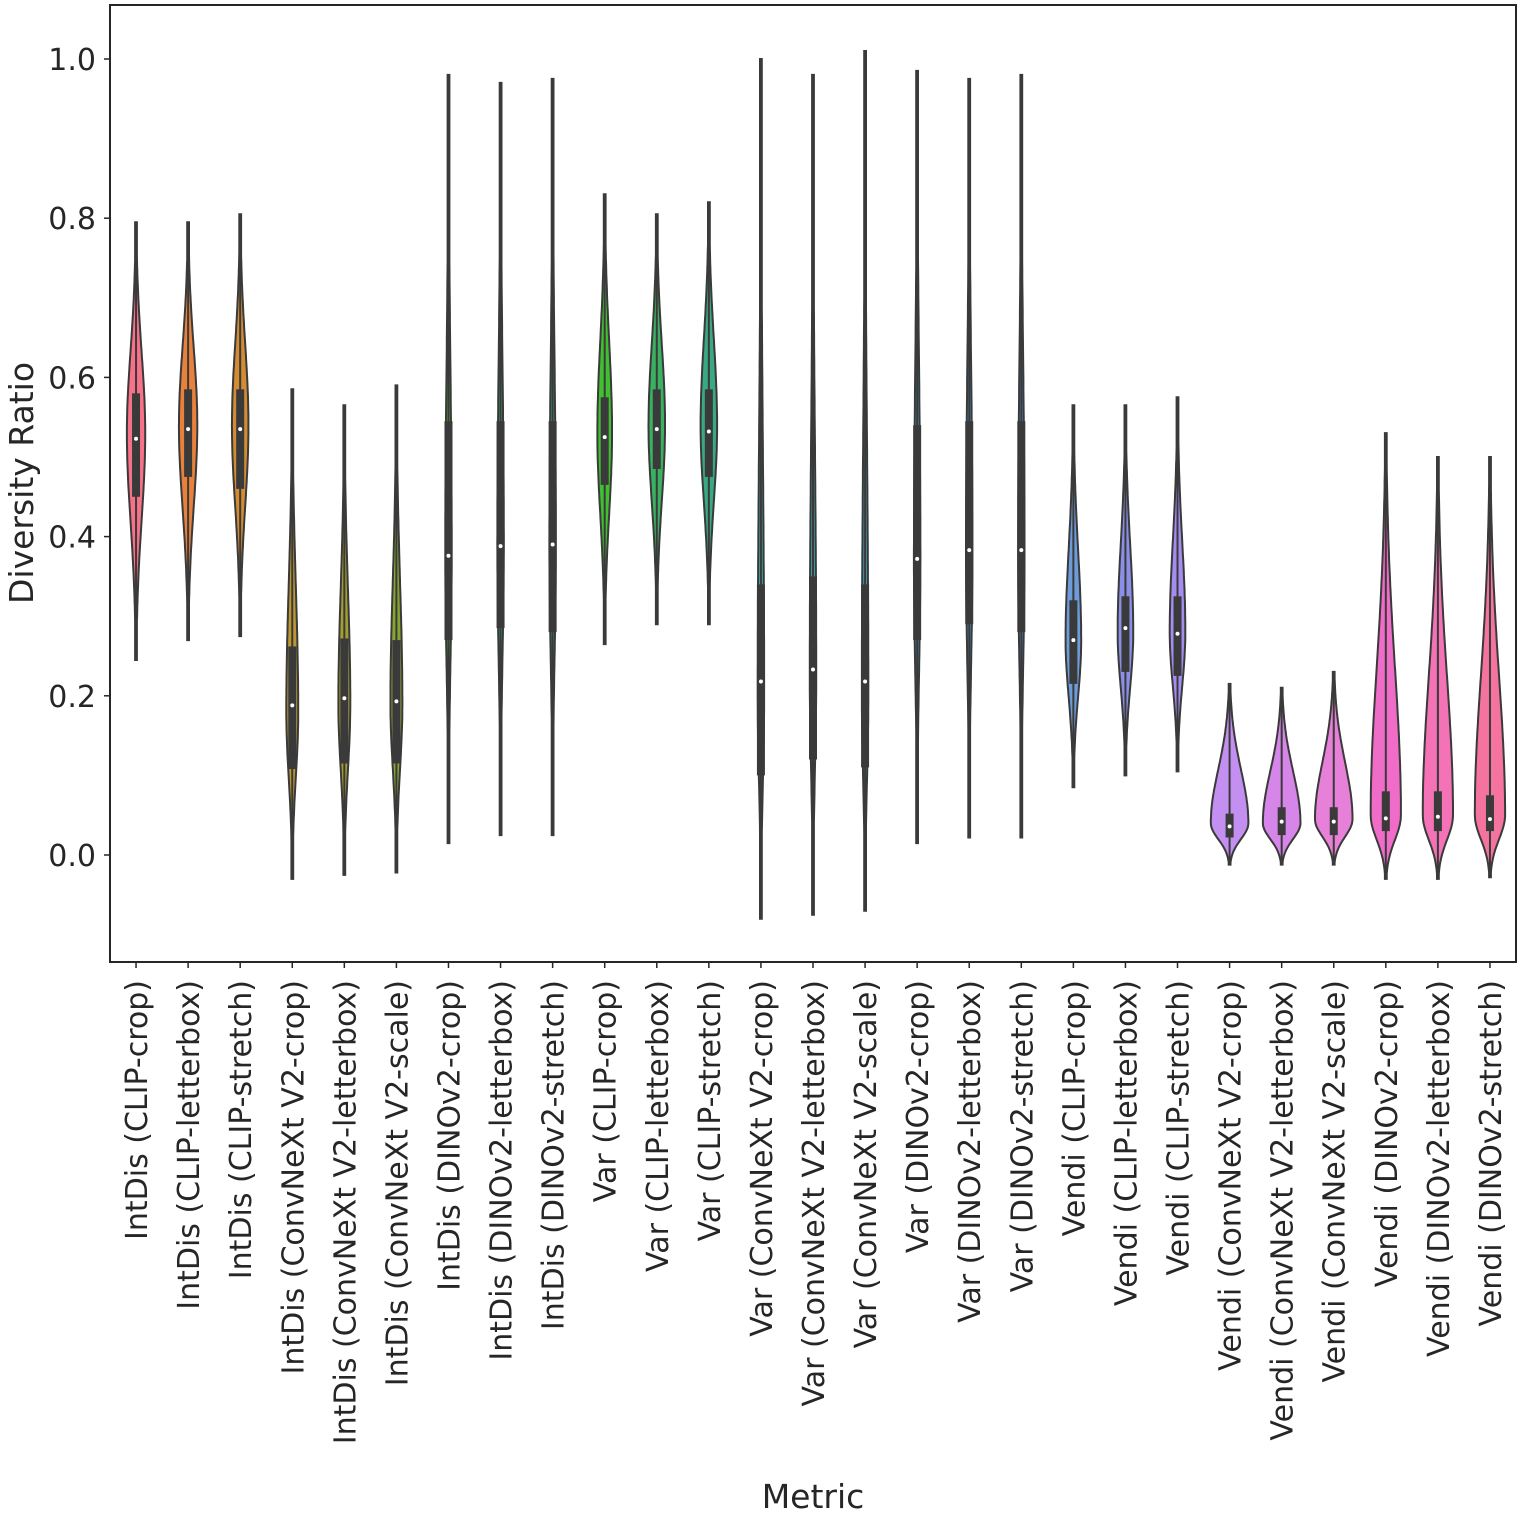 The image size is (1522, 1527). What do you see at coordinates (502, 1170) in the screenshot?
I see `x-tick-label: IntDis (DINOv2-letterbox)` at bounding box center [502, 1170].